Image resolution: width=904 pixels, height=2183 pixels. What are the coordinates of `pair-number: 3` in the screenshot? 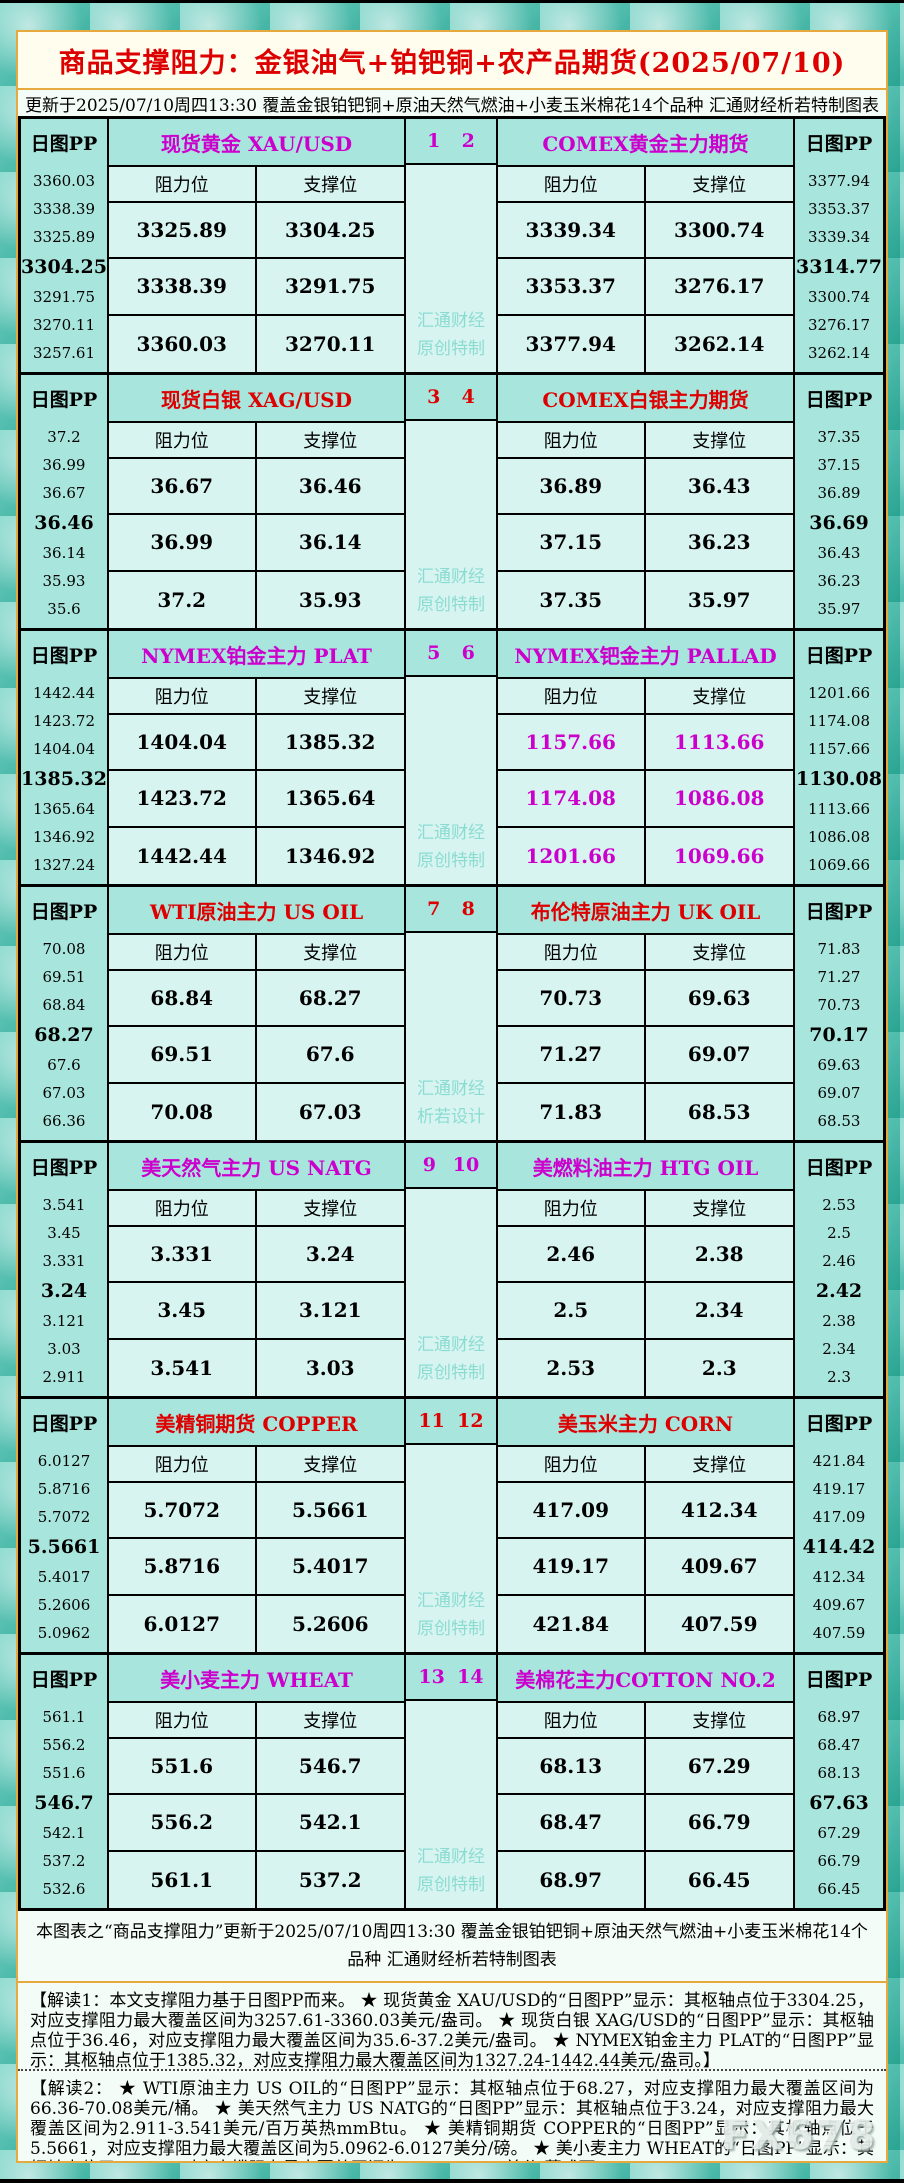 It's located at (434, 397).